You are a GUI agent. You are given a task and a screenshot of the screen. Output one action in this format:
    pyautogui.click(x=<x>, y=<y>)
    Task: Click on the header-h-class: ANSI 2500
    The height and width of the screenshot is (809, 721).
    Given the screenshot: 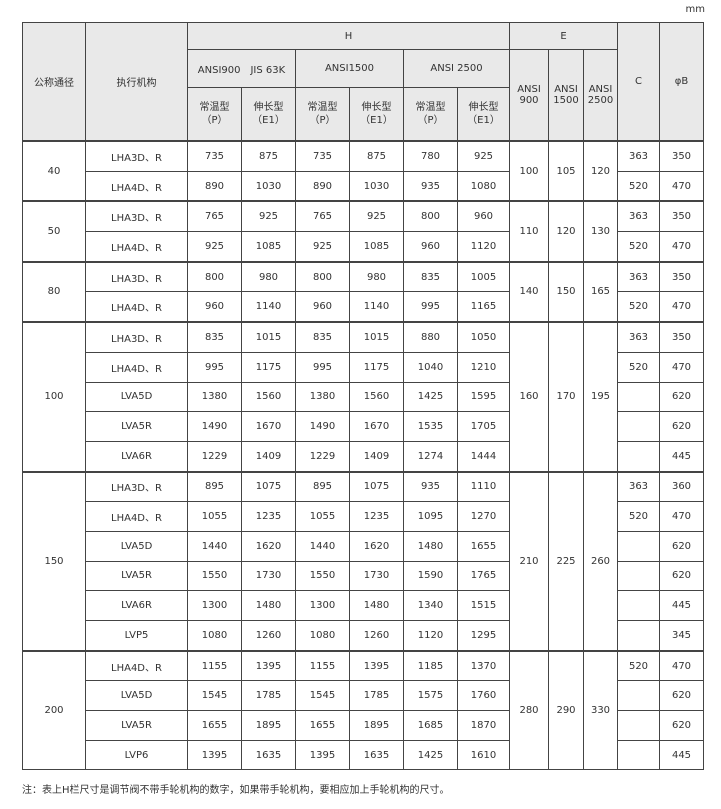 What is the action you would take?
    pyautogui.click(x=456, y=68)
    